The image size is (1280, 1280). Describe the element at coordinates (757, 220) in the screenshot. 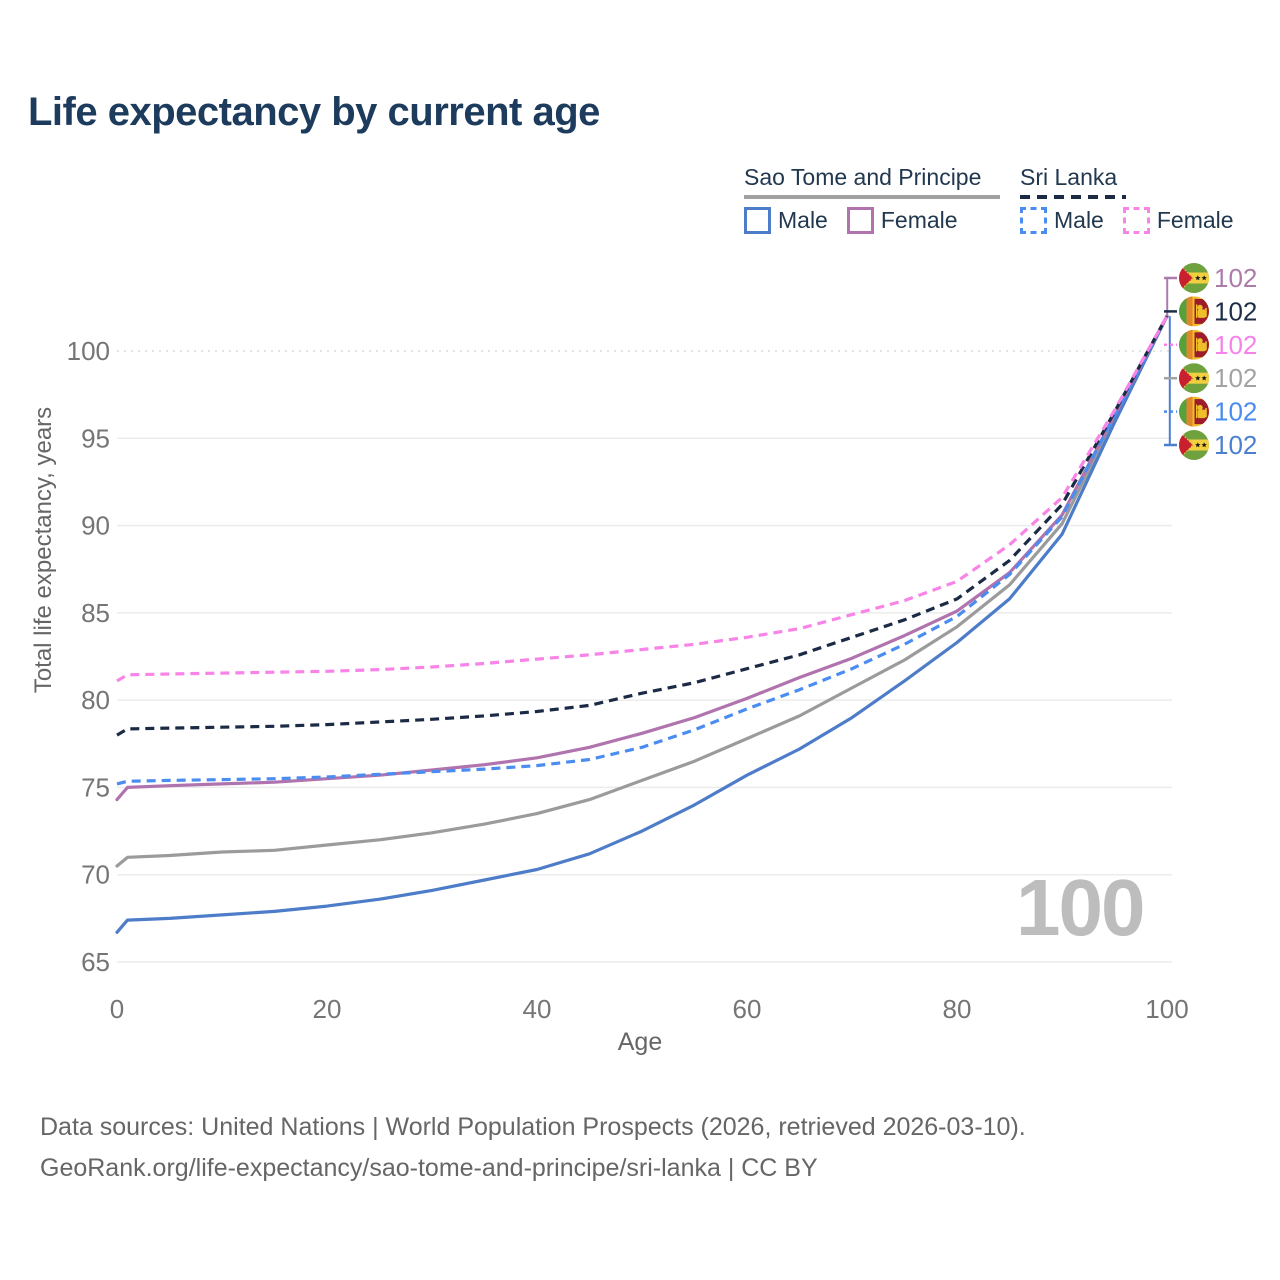

I see `st-male-swatch-icon` at that location.